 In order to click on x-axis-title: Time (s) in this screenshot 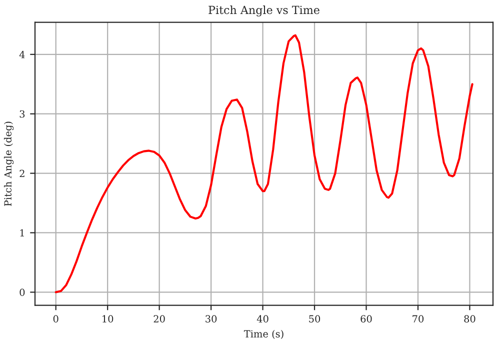, I will do `click(264, 334)`.